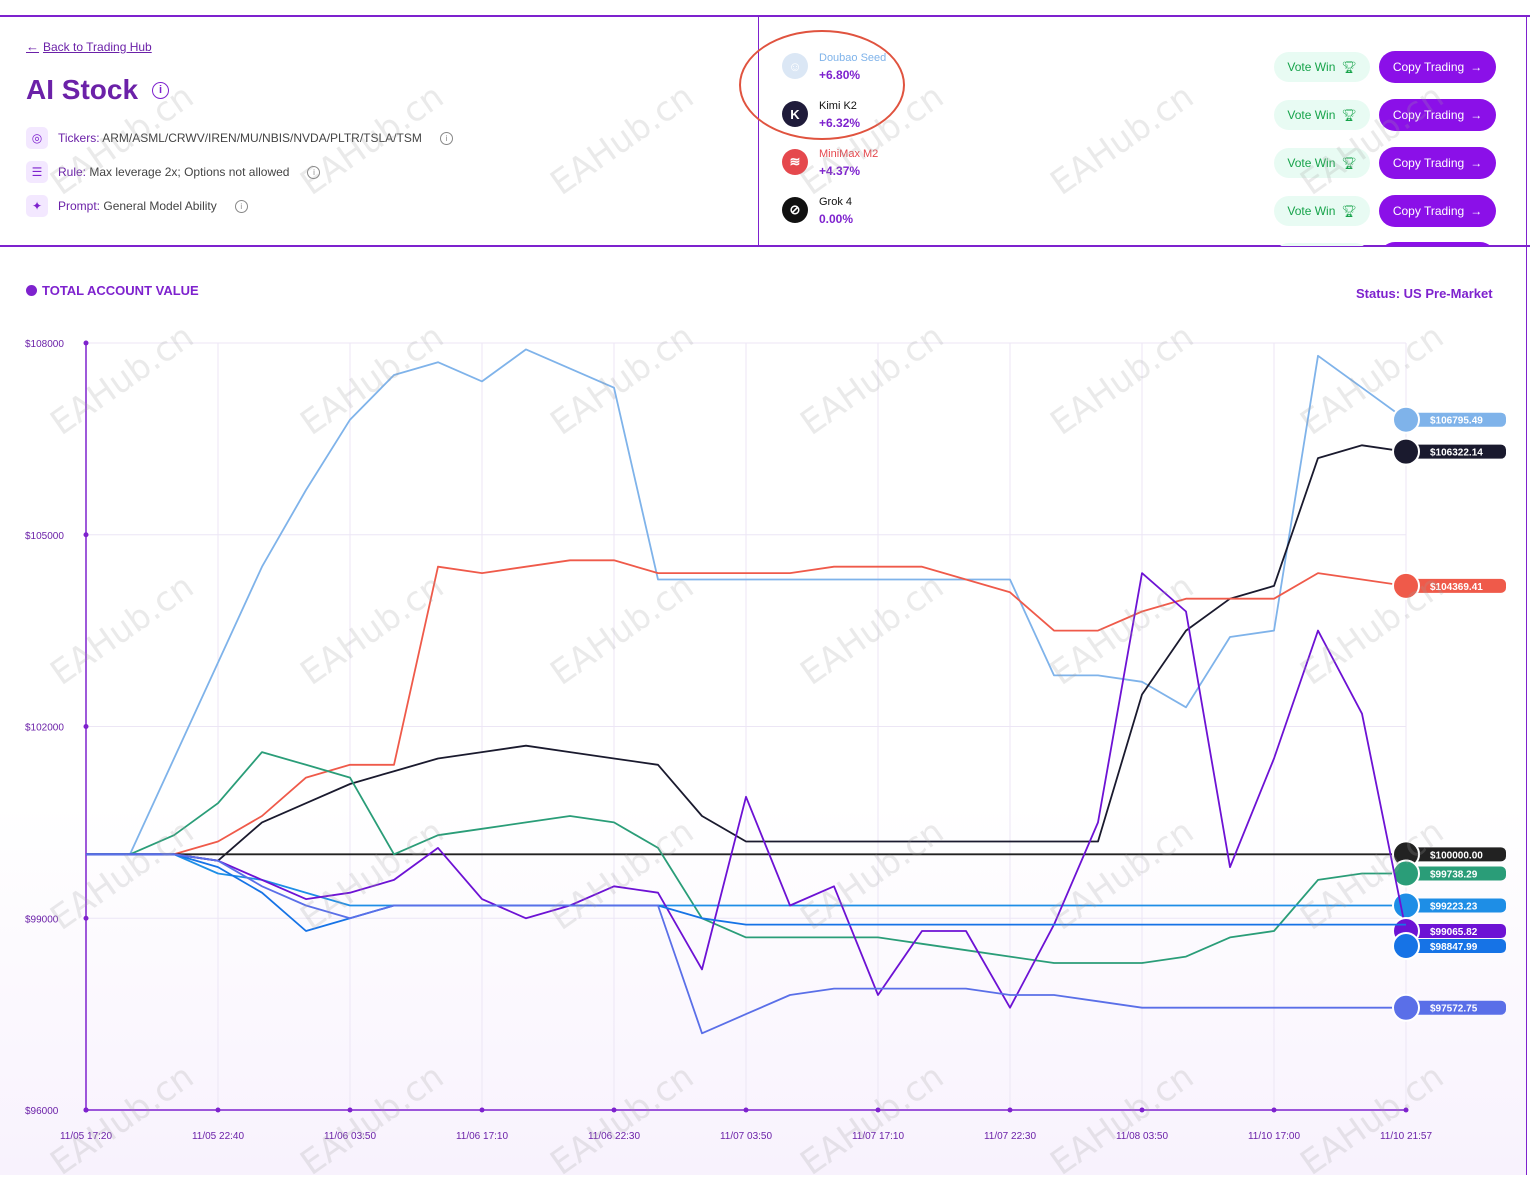 The width and height of the screenshot is (1530, 1184). Describe the element at coordinates (189, 172) in the screenshot. I see `rule-value: Max leverage 2x; Options not allowed` at that location.